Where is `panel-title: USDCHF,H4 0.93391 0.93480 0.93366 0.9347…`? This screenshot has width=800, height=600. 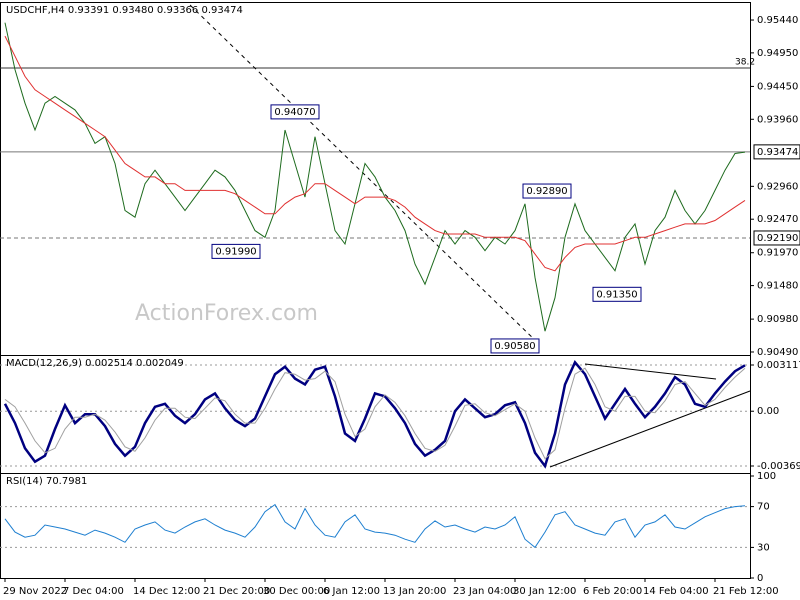
panel-title: USDCHF,H4 0.93391 0.93480 0.93366 0.9347… is located at coordinates (124, 10).